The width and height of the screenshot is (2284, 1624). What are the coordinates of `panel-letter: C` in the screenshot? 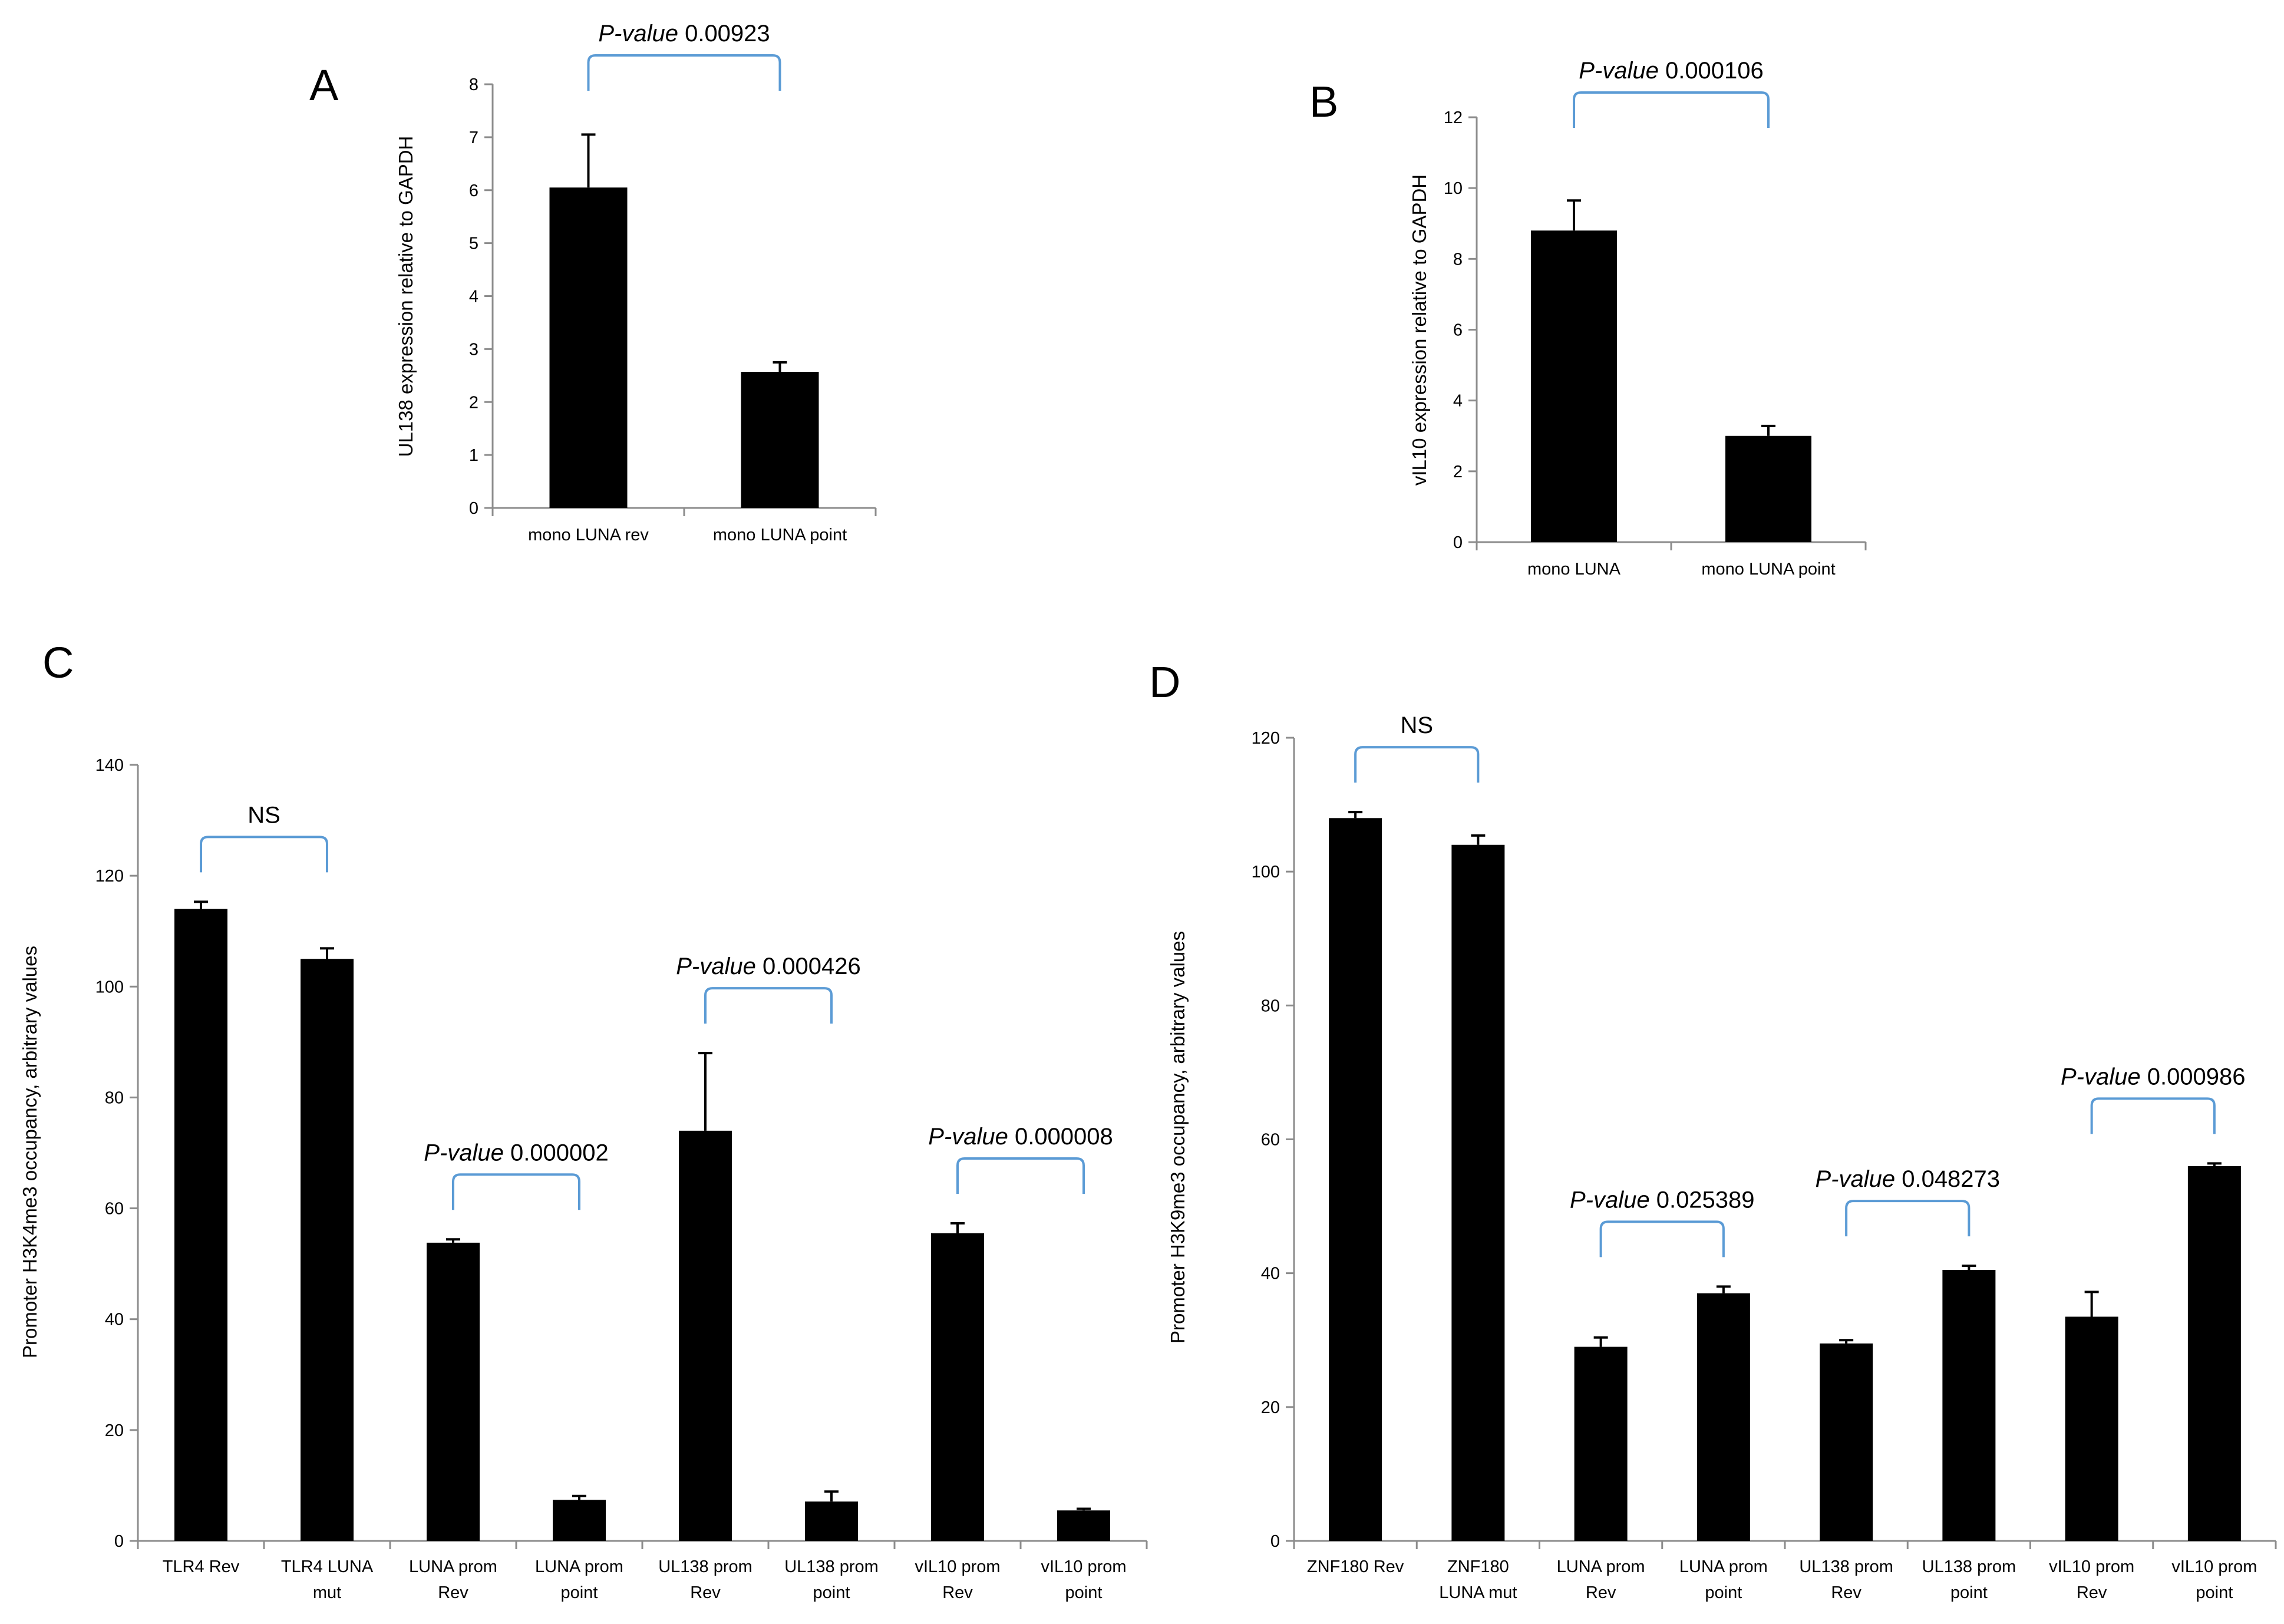 It's located at (58, 662).